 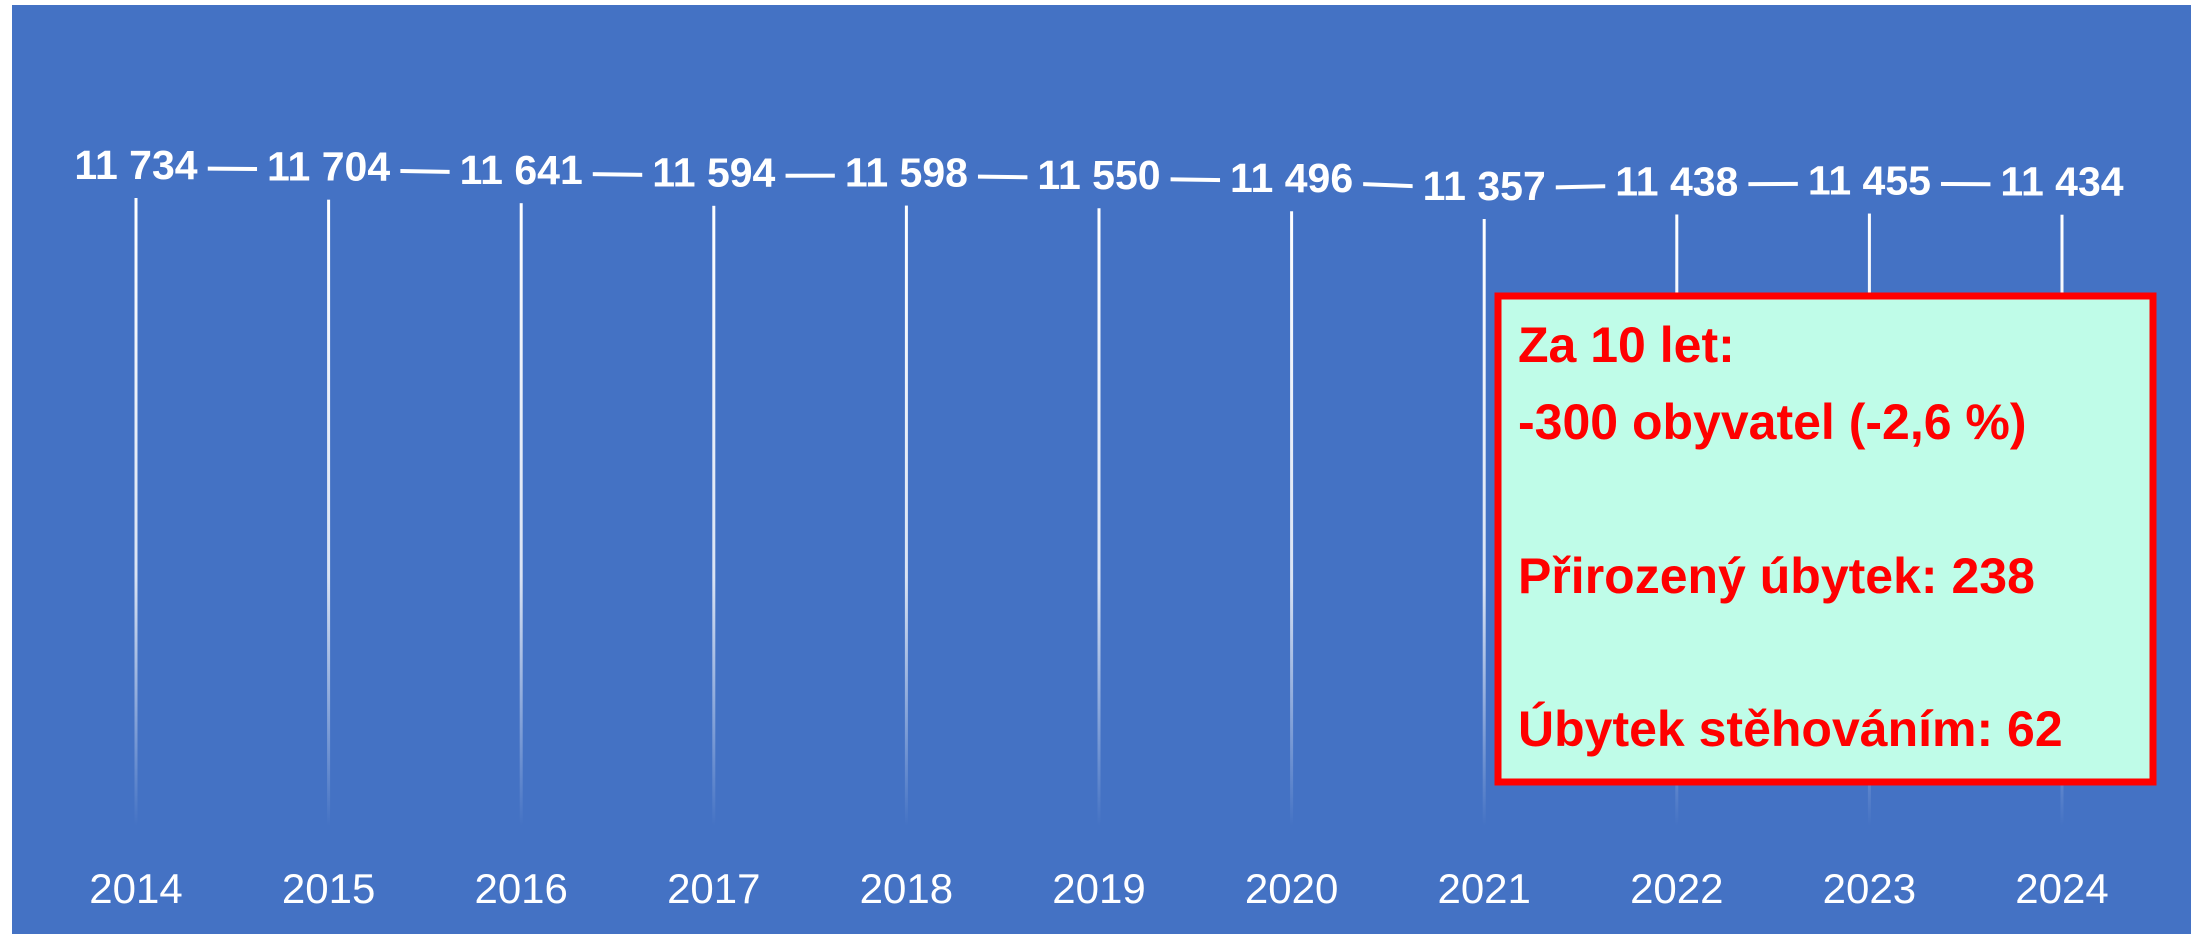 I want to click on x-tick-label: 2017, so click(x=713, y=888).